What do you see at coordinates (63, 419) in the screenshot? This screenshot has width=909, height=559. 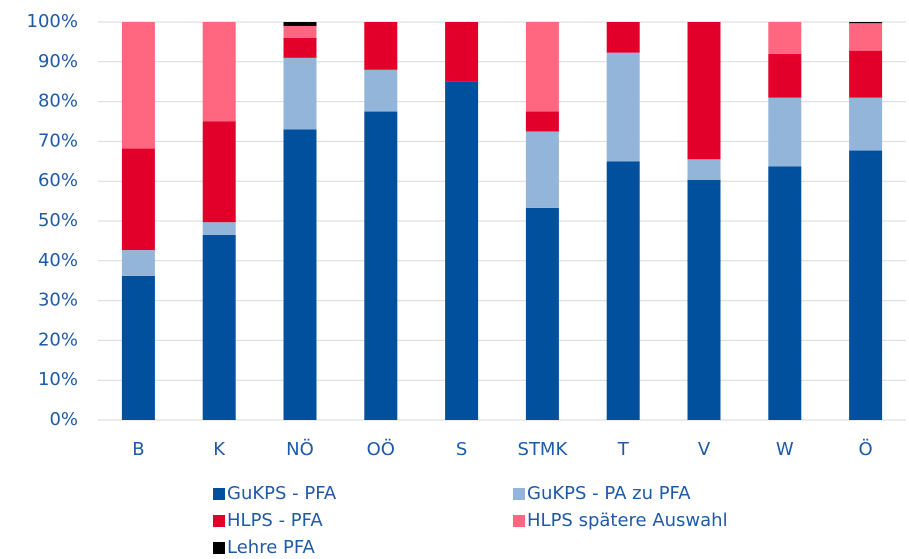 I see `y-tick-label: 0%` at bounding box center [63, 419].